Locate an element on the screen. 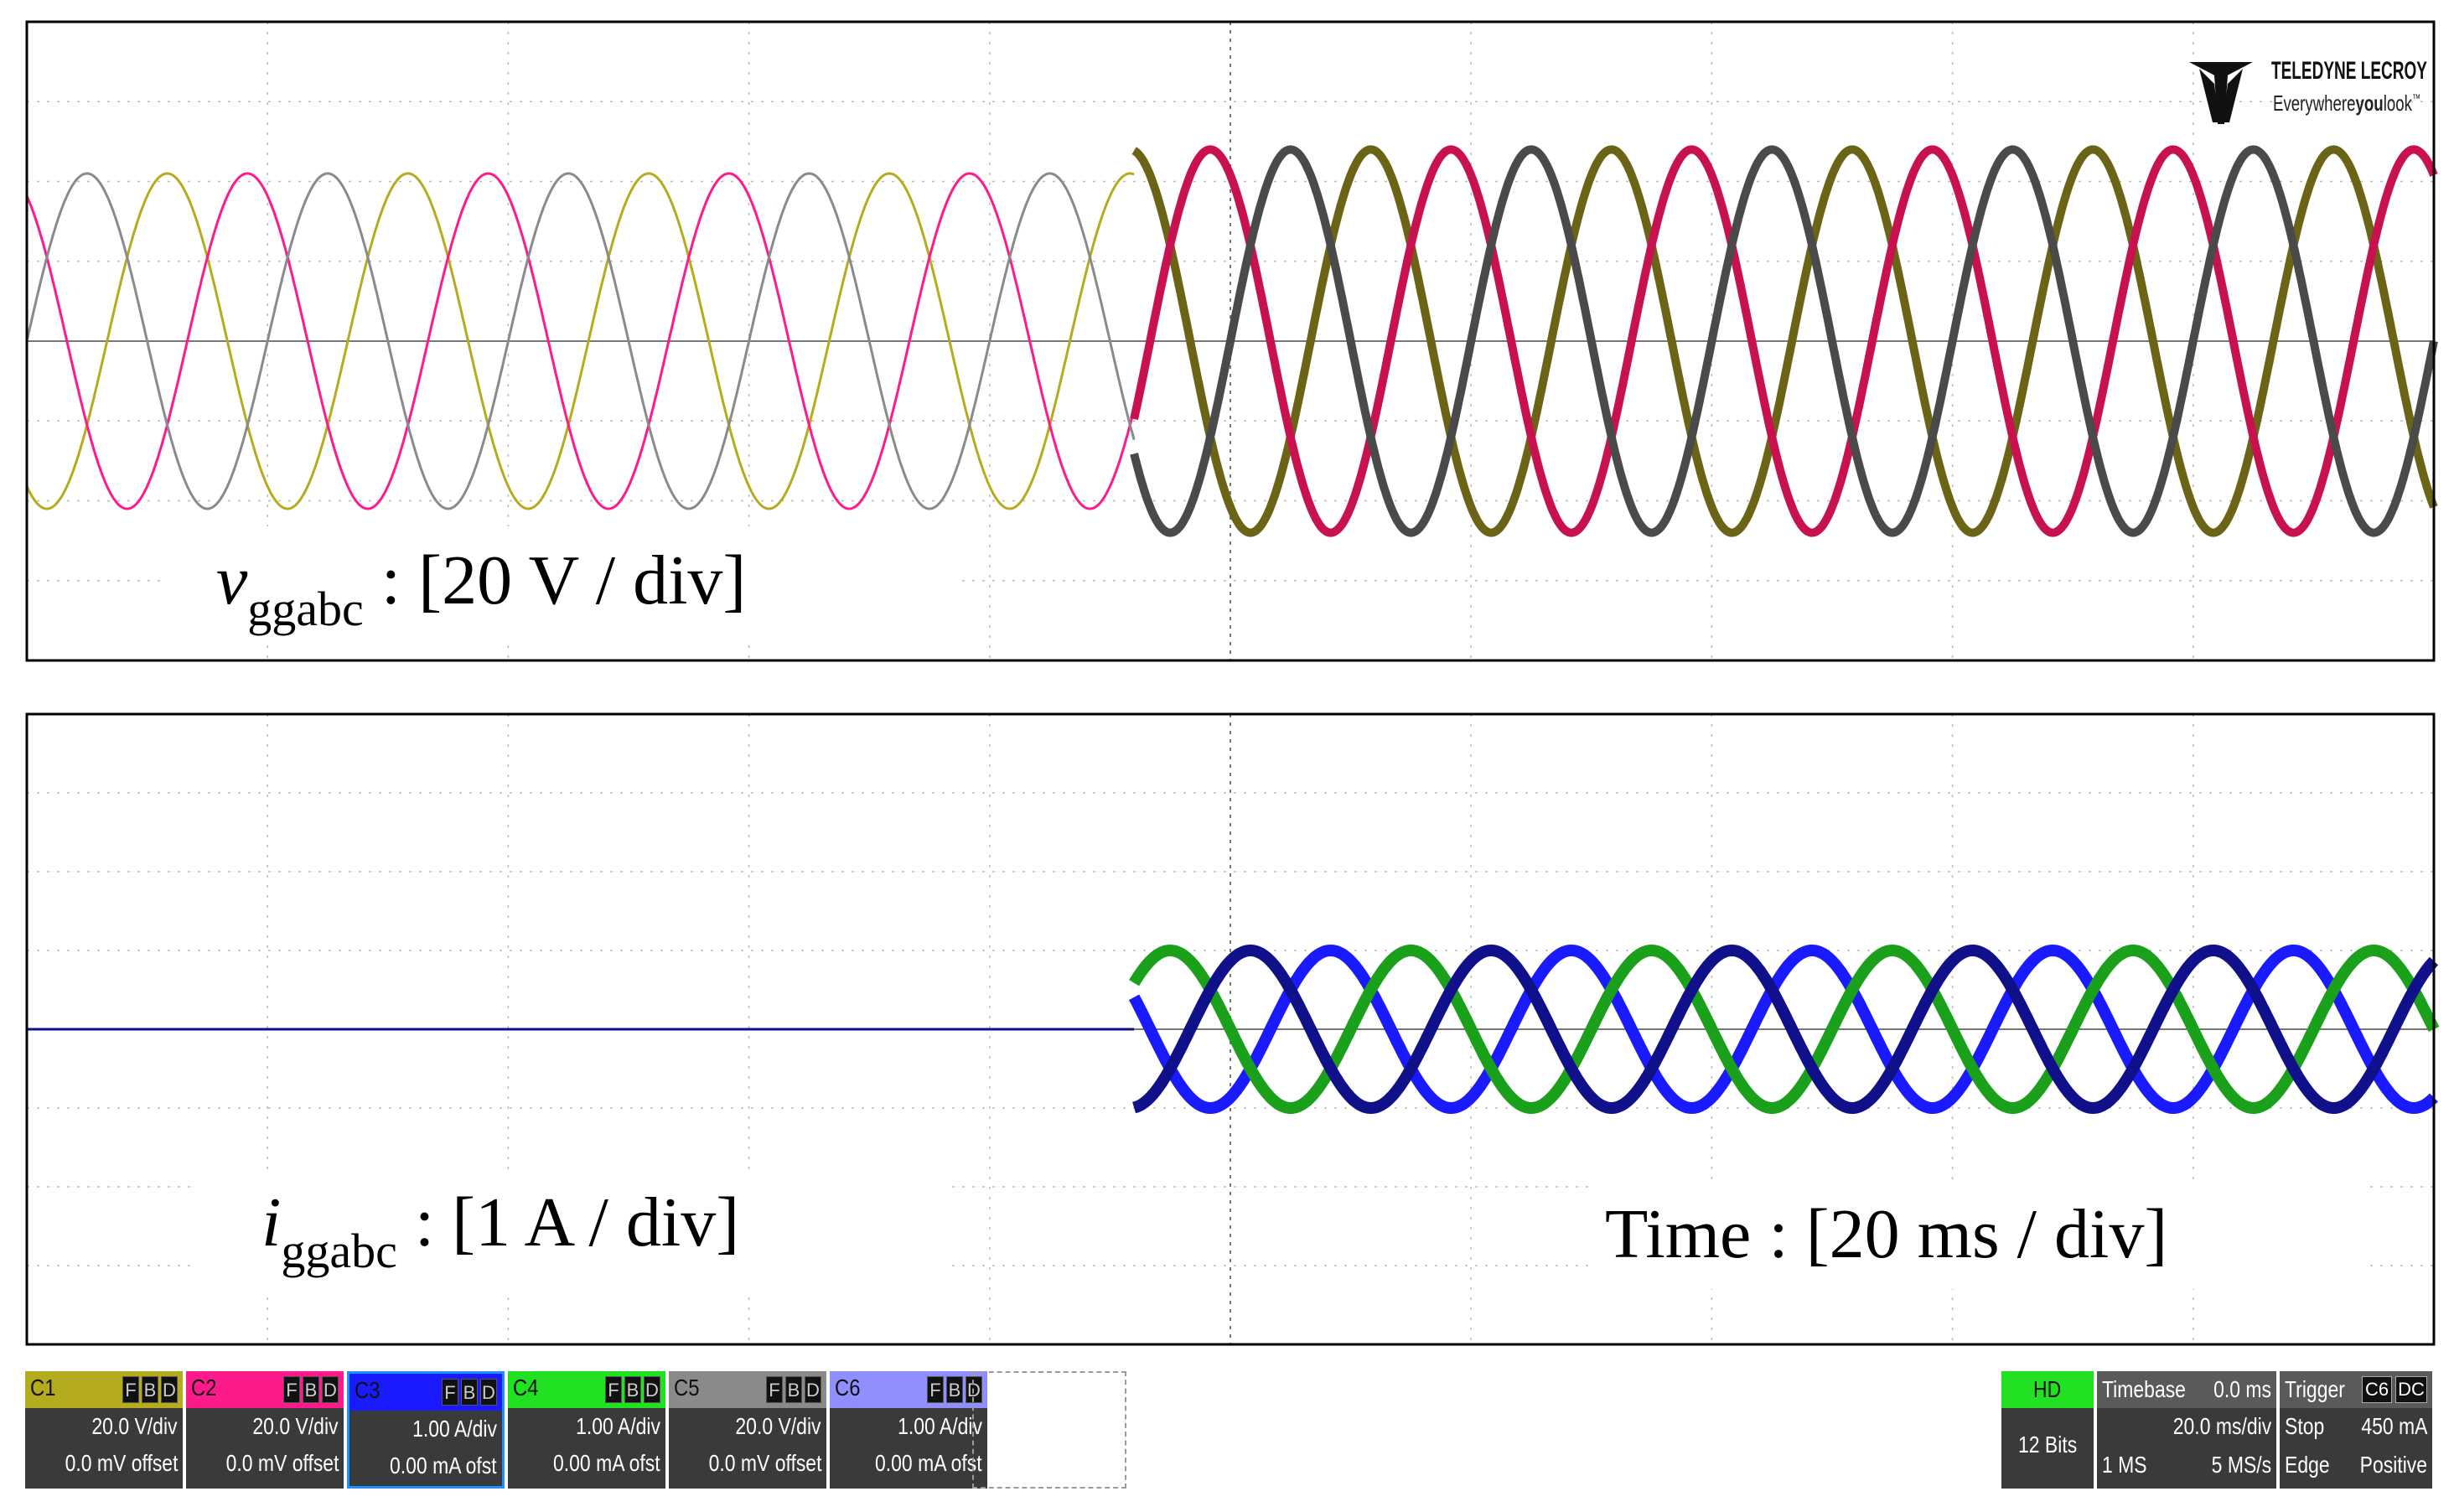 Image resolution: width=2454 pixels, height=1512 pixels. bits-label: 12 Bits is located at coordinates (2048, 1445).